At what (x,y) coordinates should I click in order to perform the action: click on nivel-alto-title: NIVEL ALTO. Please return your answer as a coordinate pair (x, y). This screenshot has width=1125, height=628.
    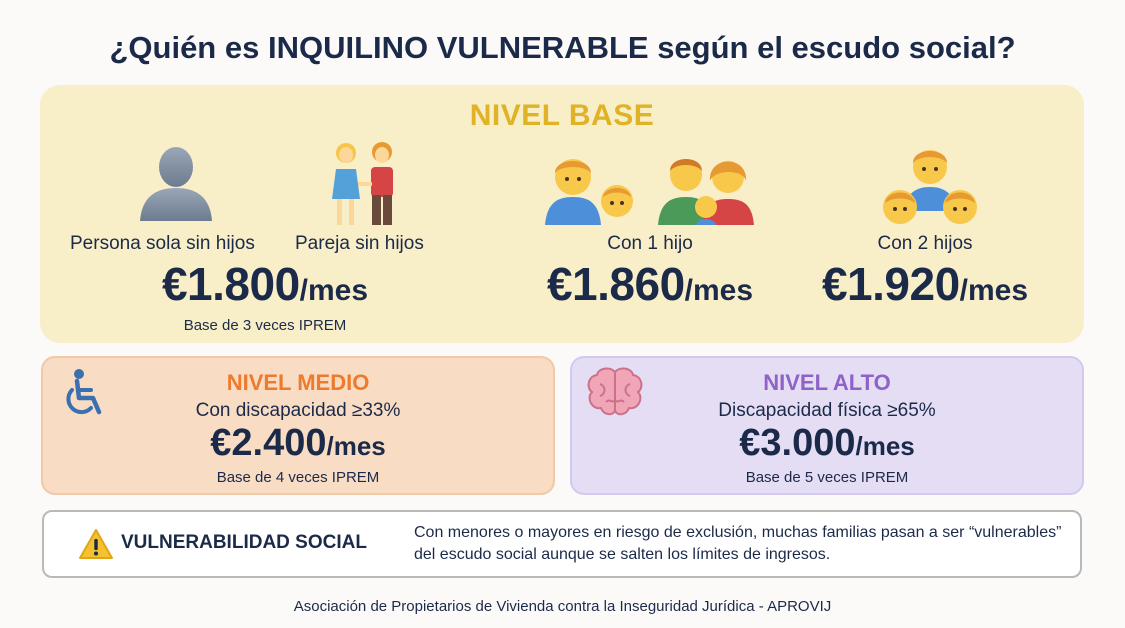
    Looking at the image, I should click on (827, 382).